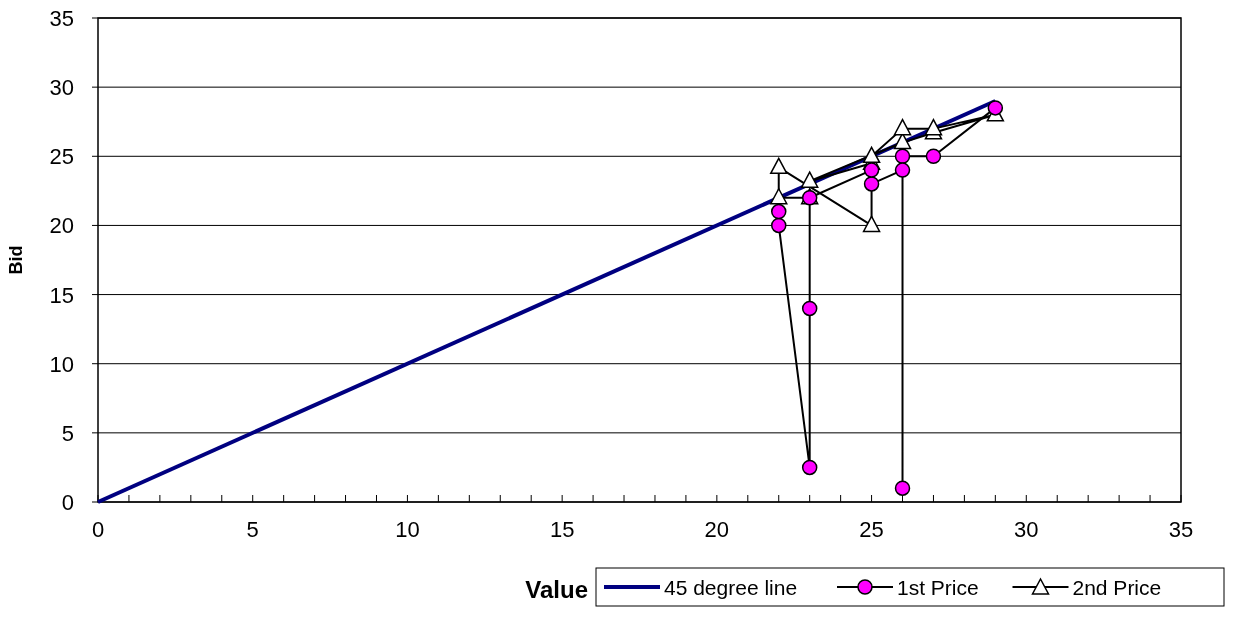 The image size is (1236, 622). I want to click on y-tick-label: 10, so click(61, 364).